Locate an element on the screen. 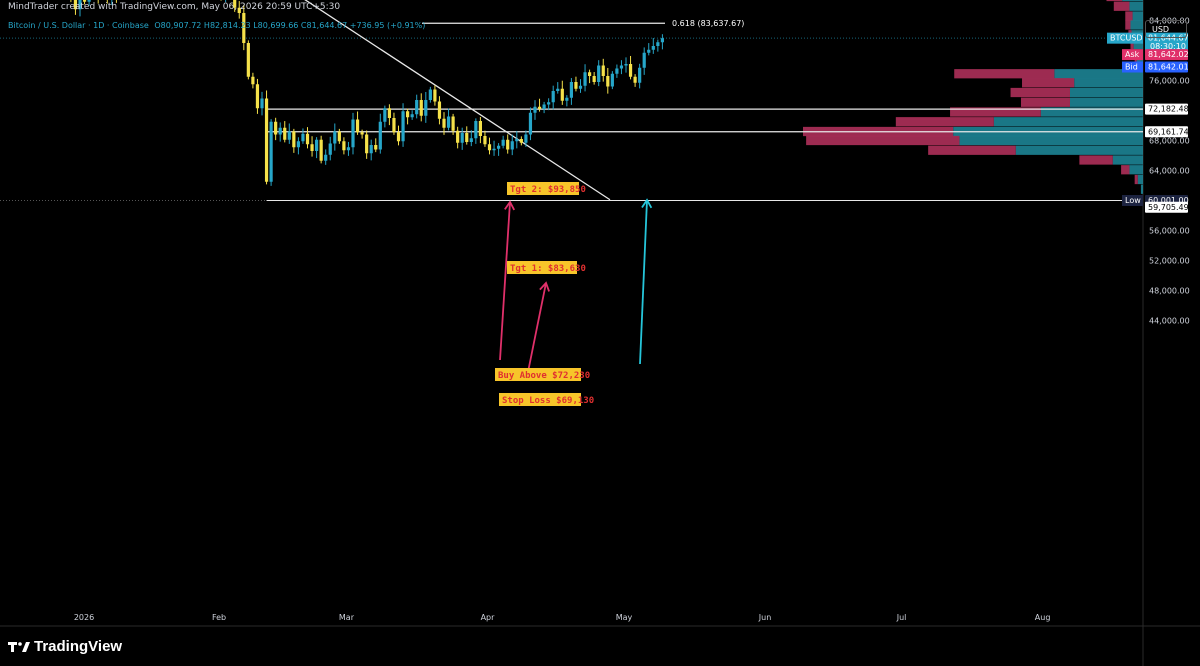 The height and width of the screenshot is (666, 1200). price-tag-label: Ask is located at coordinates (1132, 54).